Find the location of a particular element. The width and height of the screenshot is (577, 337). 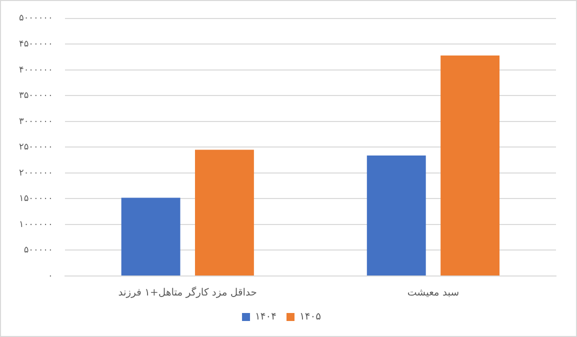

y-tick-label: ۵۰۰۰۰۰۰ is located at coordinates (35, 19).